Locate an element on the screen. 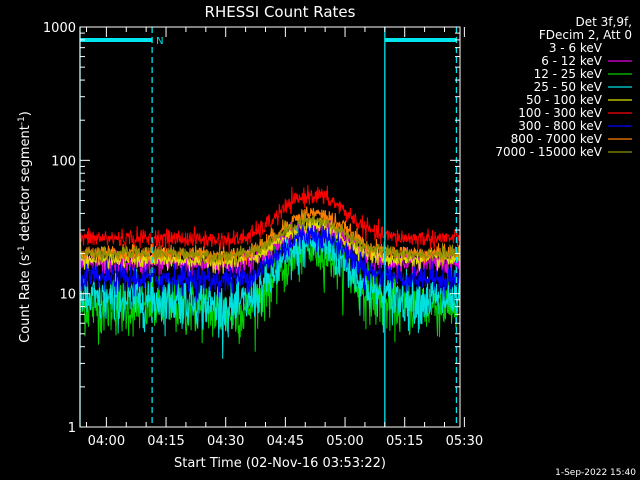 Image resolution: width=640 pixels, height=480 pixels. y-tick-label: 1000 is located at coordinates (59, 28).